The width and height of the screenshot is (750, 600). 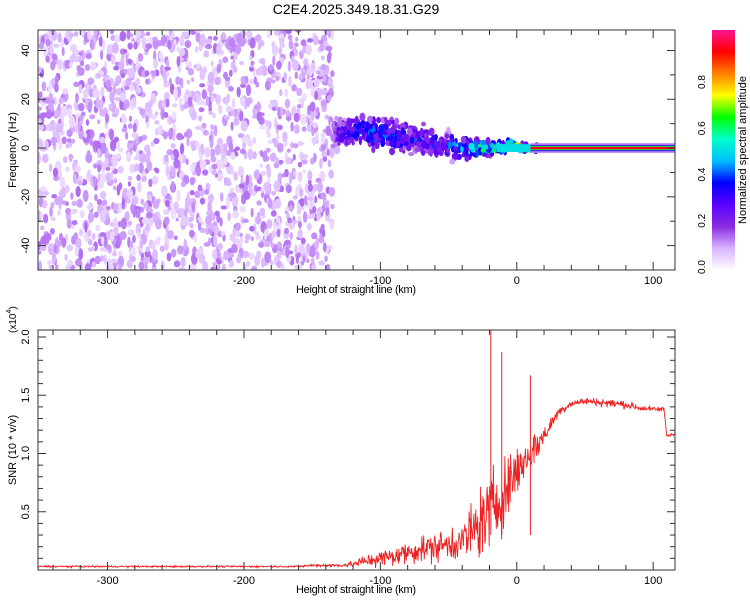 What do you see at coordinates (13, 307) in the screenshot?
I see `y-multiplier-close: )` at bounding box center [13, 307].